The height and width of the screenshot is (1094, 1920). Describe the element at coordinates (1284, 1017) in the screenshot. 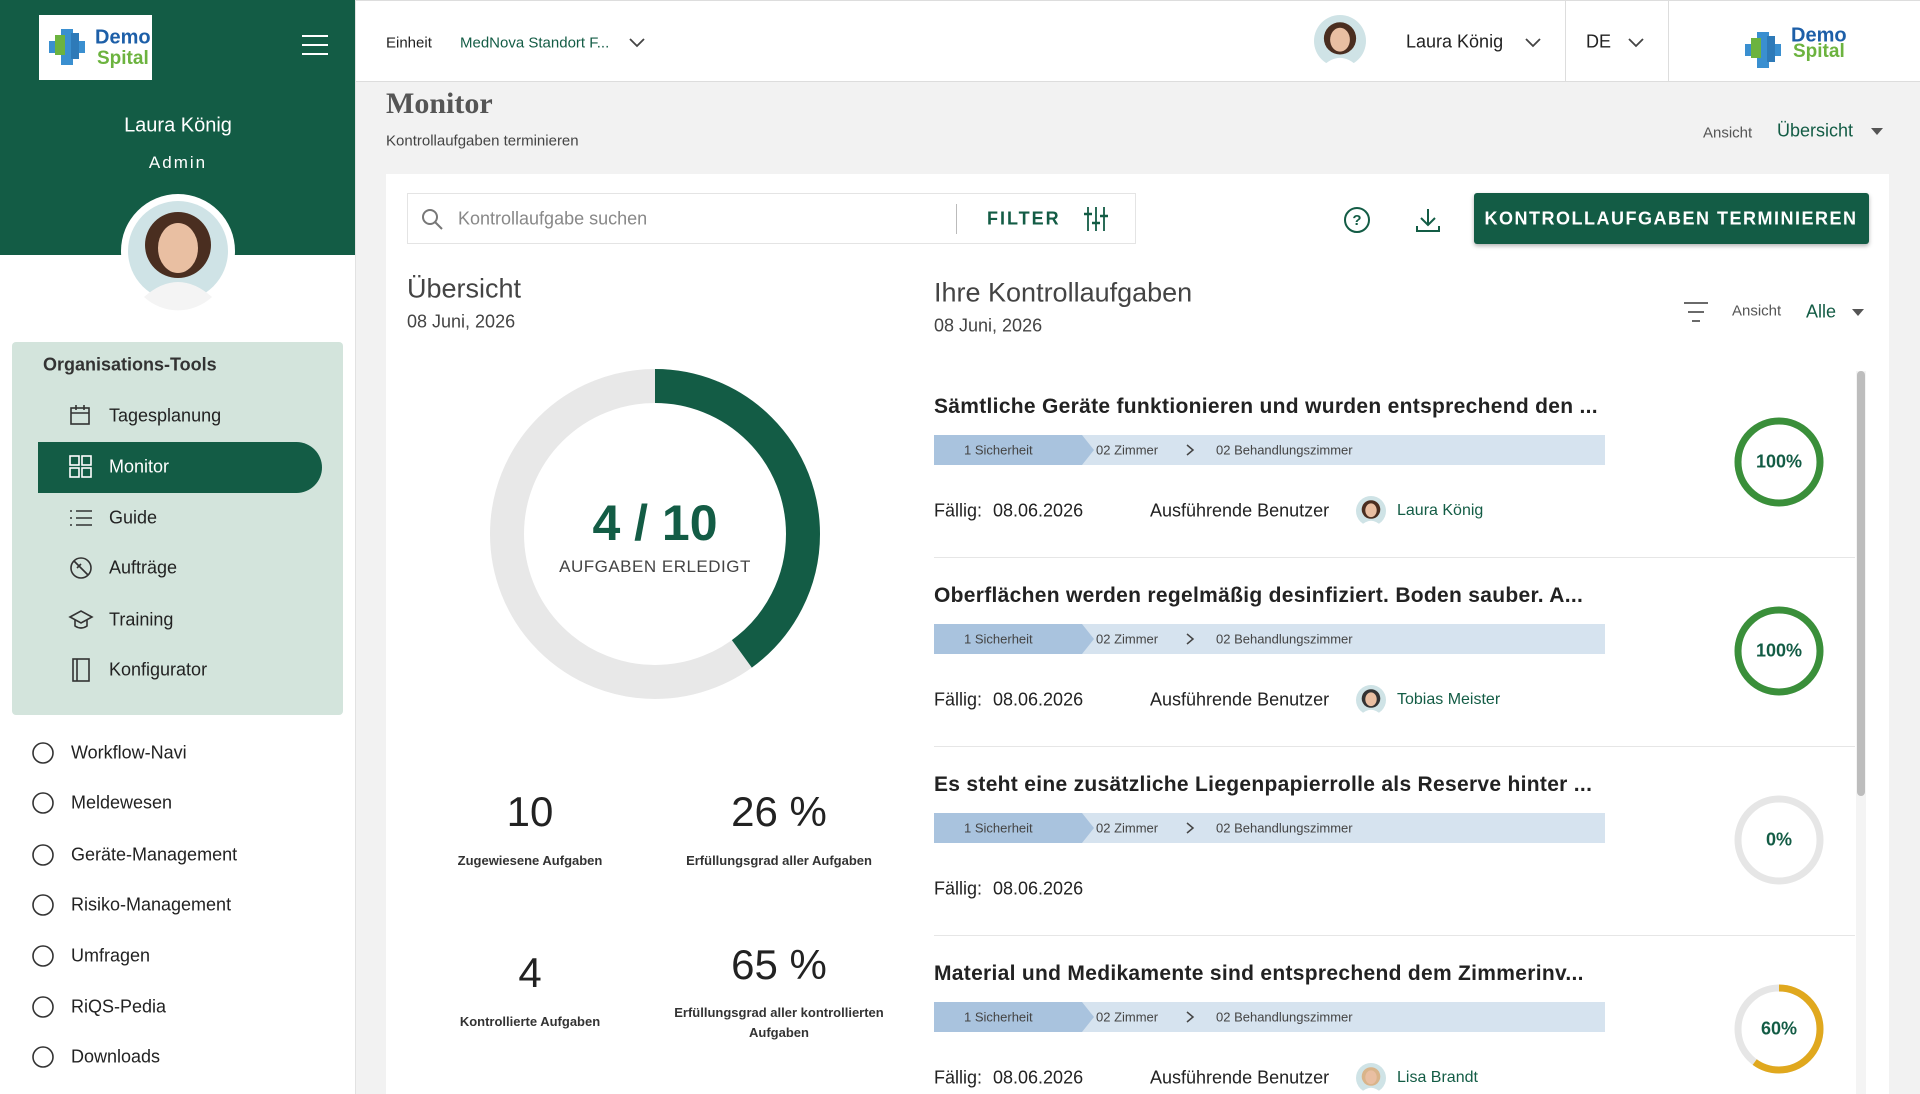

I see `breadcrumb-item: 02 Behandlungszimmer` at that location.